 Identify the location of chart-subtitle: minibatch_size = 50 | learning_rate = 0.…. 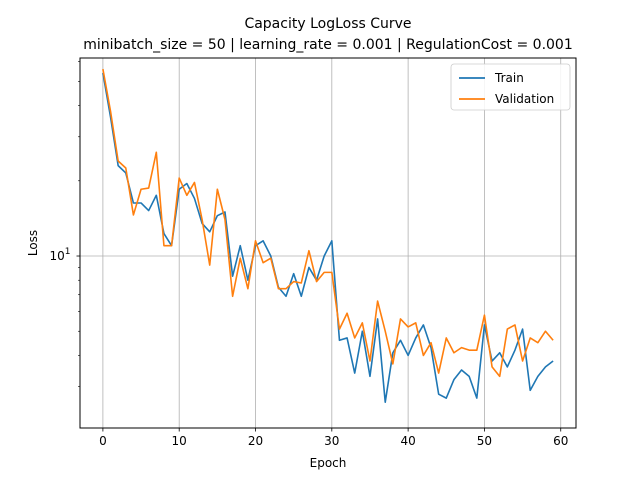
(328, 45).